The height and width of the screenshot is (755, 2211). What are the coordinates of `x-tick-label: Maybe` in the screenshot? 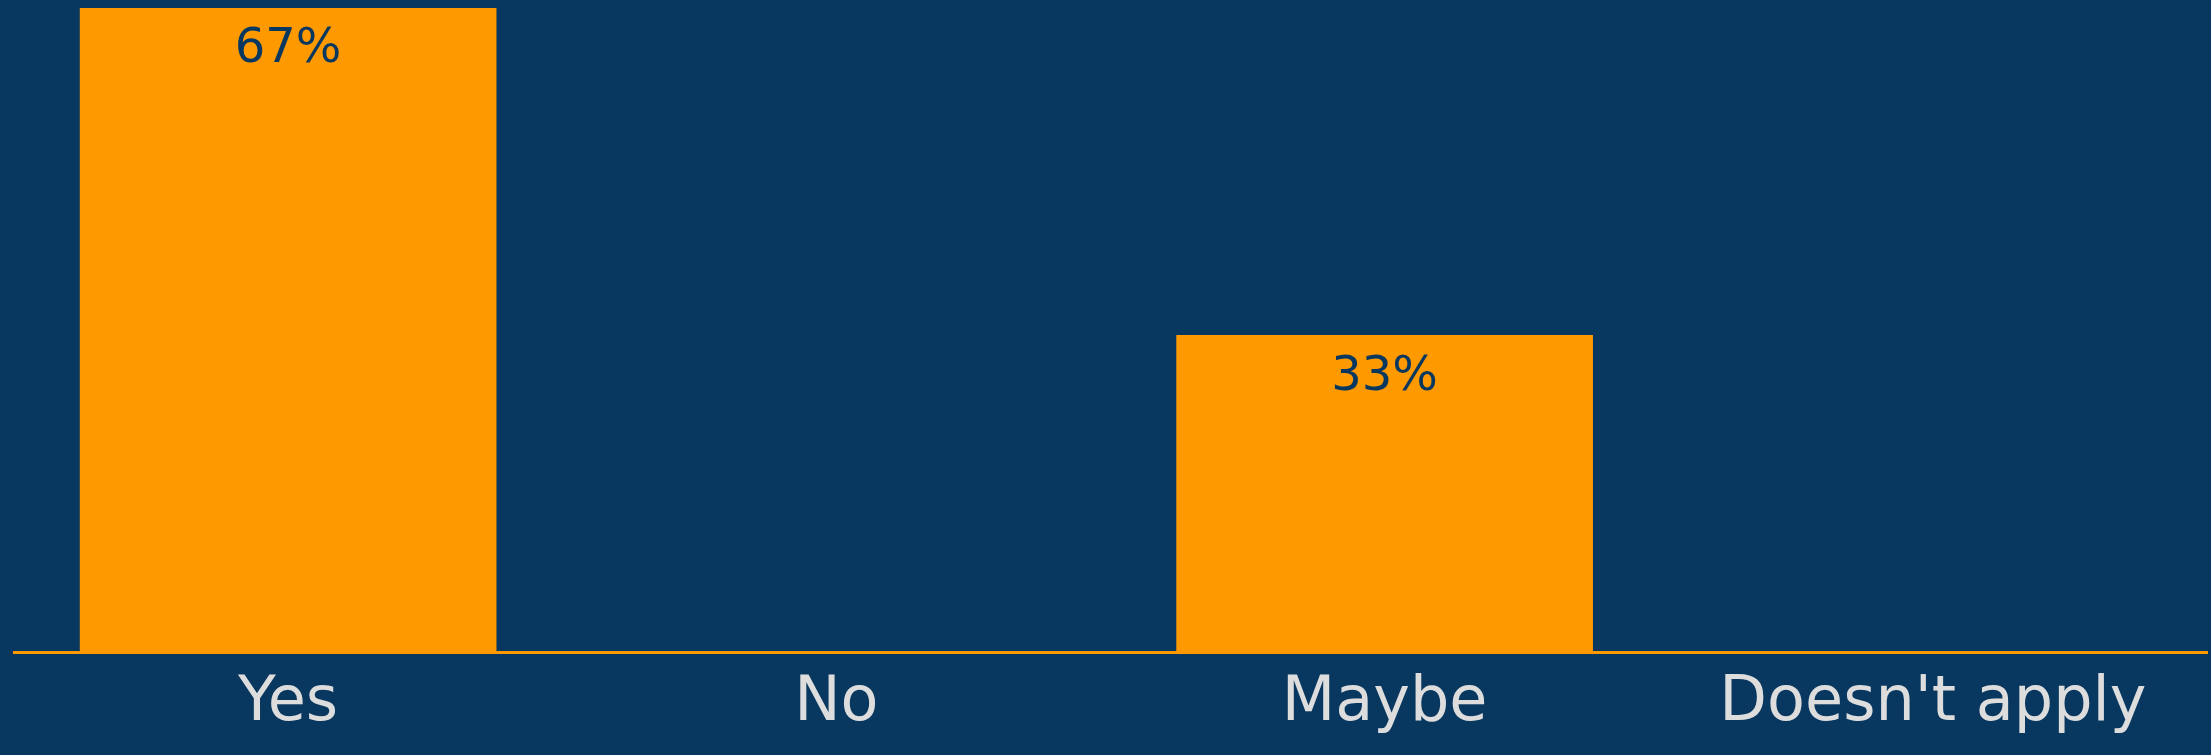 It's located at (1384, 698).